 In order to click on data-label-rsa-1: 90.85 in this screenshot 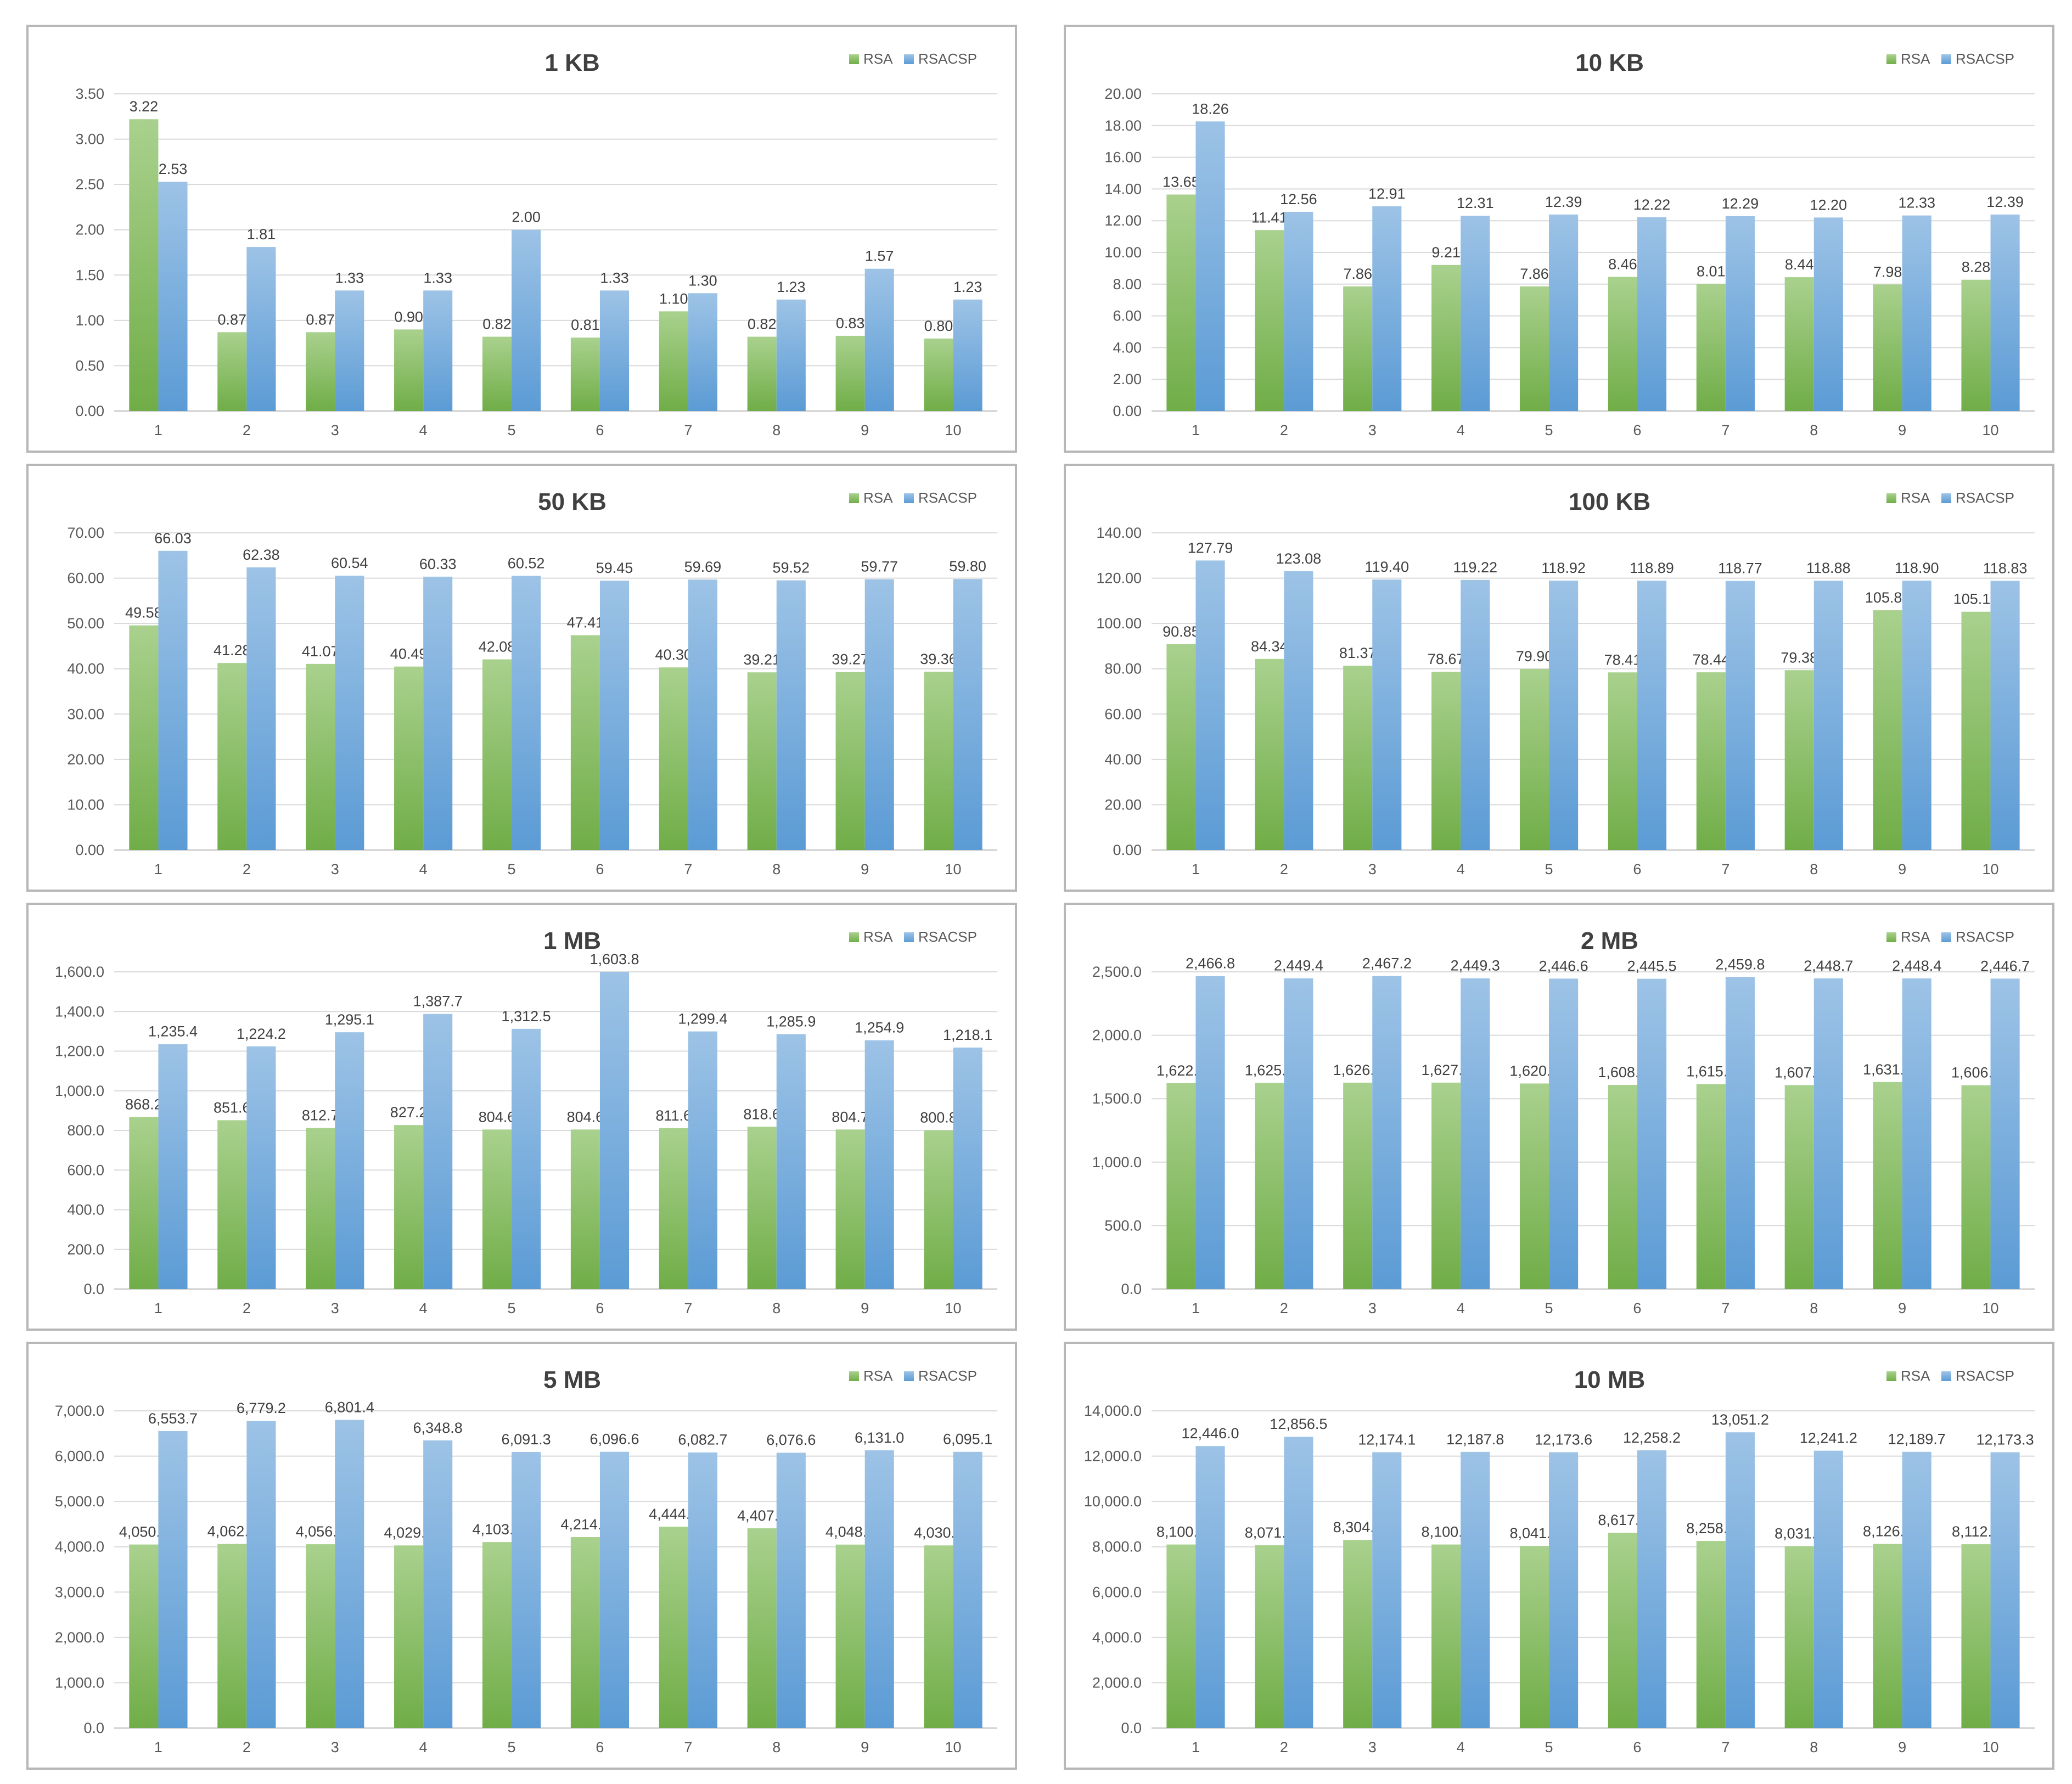, I will do `click(1181, 631)`.